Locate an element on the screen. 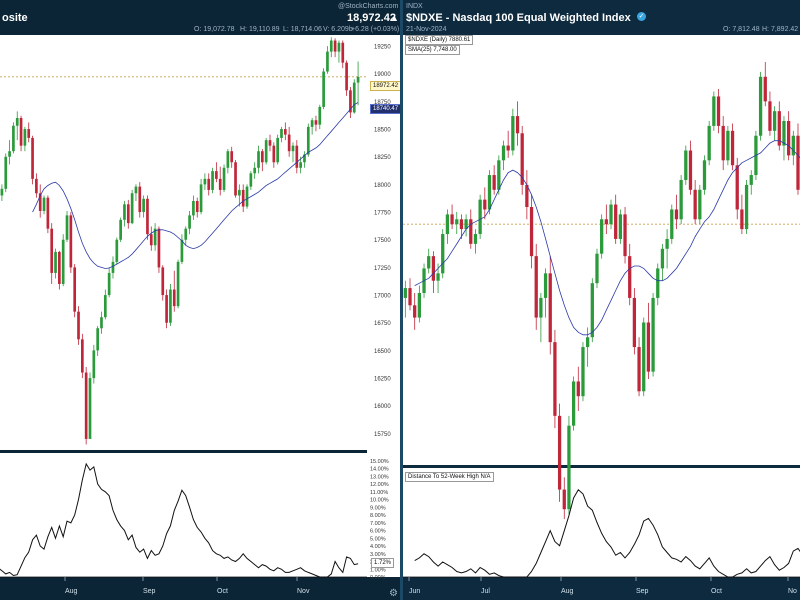 This screenshot has height=600, width=800. right-x-tick-label: Jul is located at coordinates (485, 591).